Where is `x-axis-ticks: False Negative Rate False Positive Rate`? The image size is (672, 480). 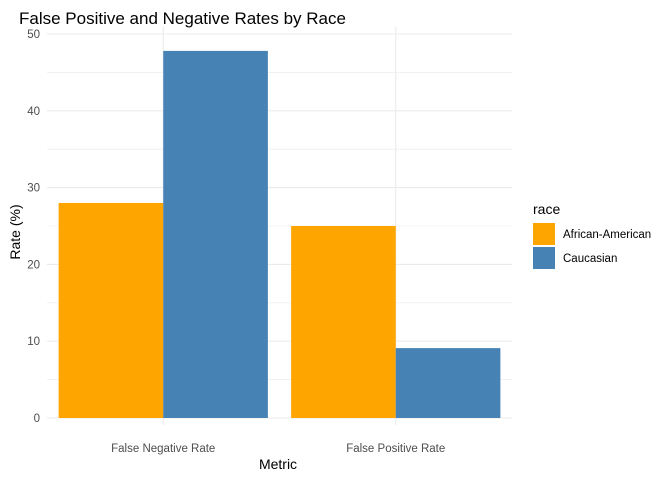 x-axis-ticks: False Negative Rate False Positive Rate is located at coordinates (278, 449).